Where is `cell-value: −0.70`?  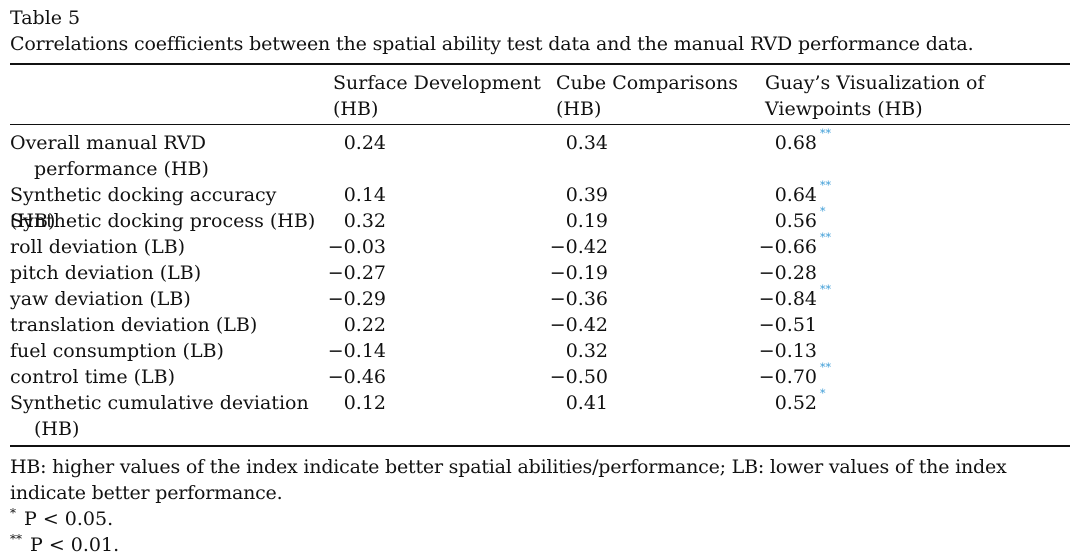 cell-value: −0.70 is located at coordinates (787, 377).